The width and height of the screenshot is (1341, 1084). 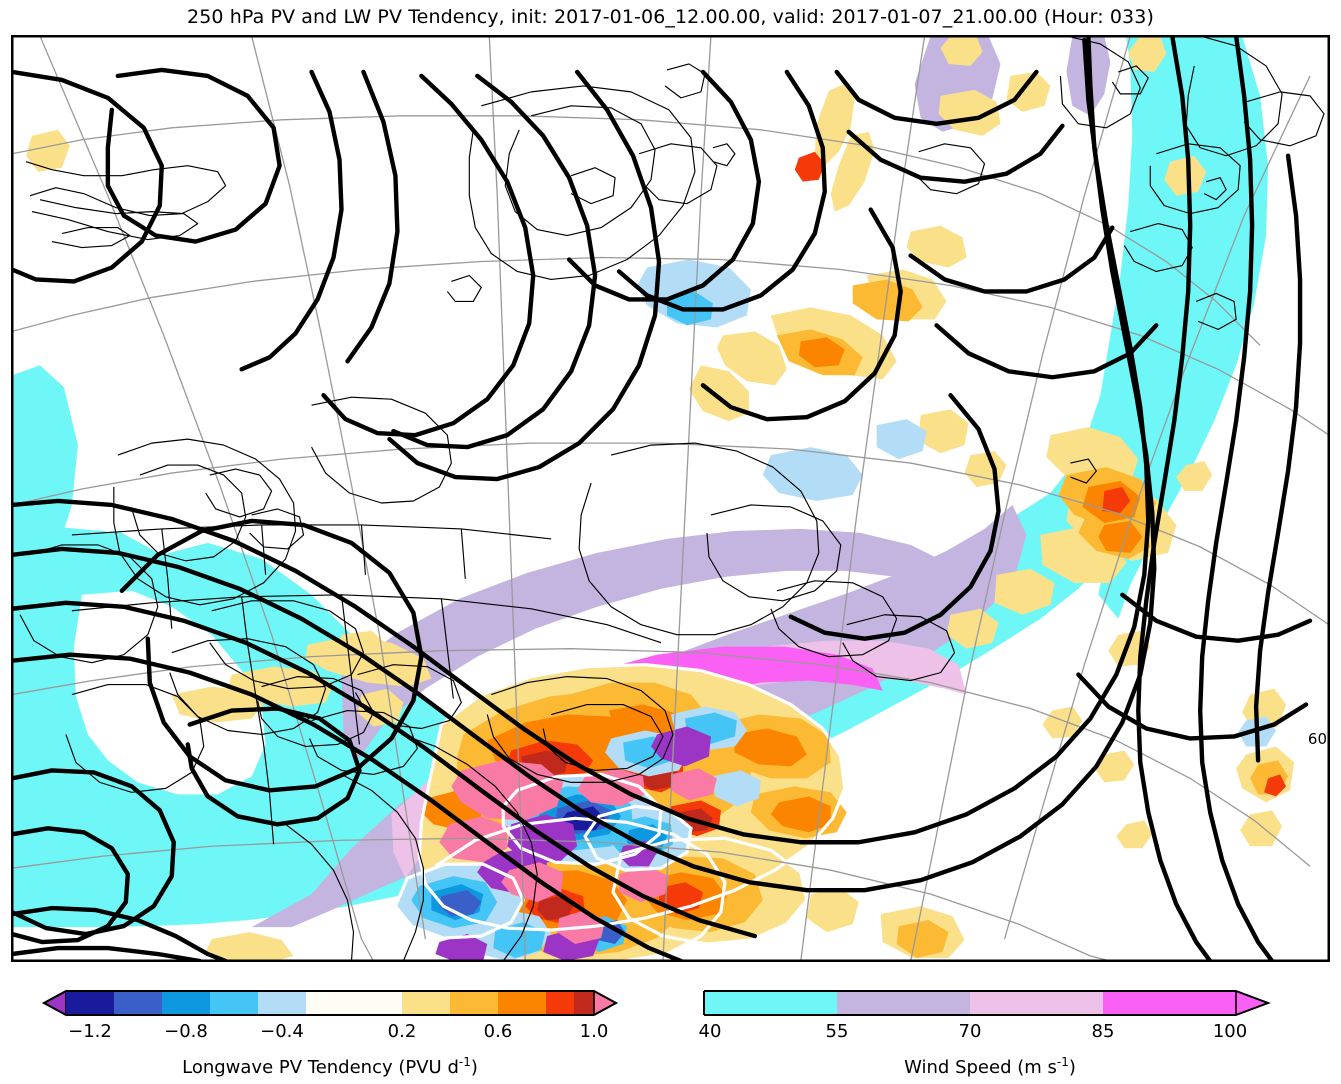 I want to click on colorbar-ws-ticks: 40 55 70 85 100, so click(x=989, y=1033).